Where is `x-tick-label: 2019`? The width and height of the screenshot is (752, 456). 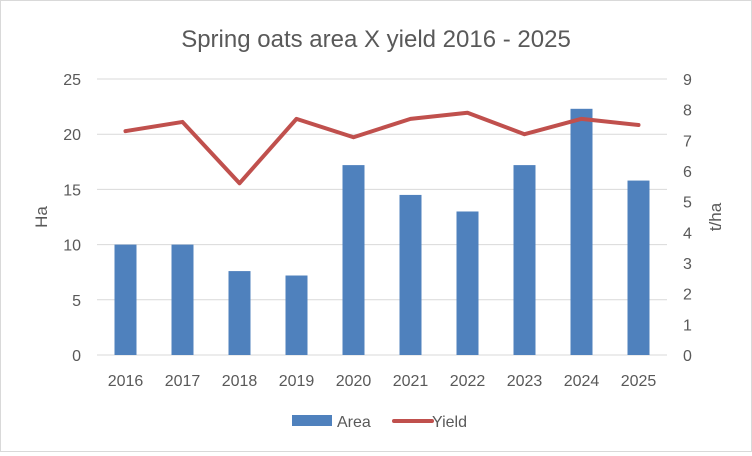
x-tick-label: 2019 is located at coordinates (297, 381).